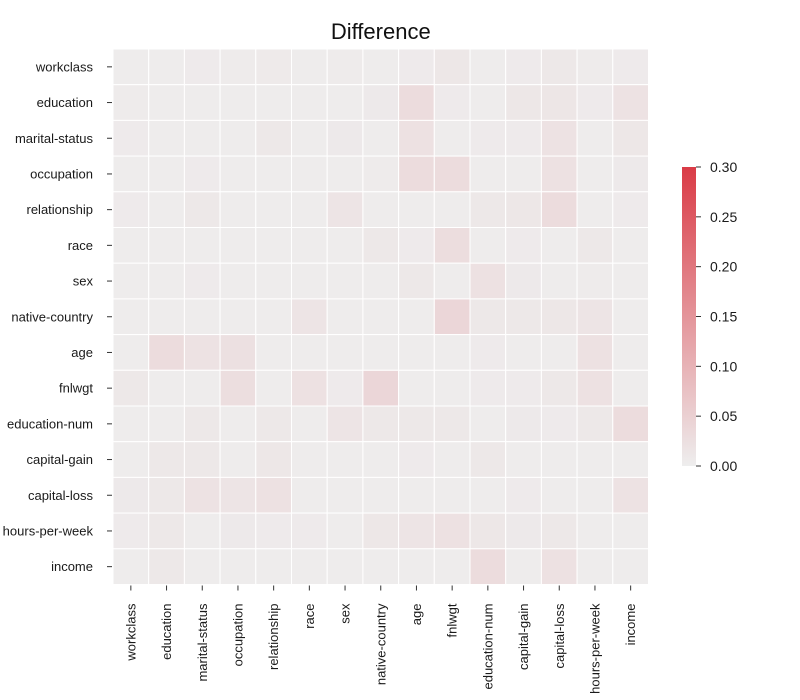 This screenshot has height=700, width=800. I want to click on y-tick-label: race, so click(80, 245).